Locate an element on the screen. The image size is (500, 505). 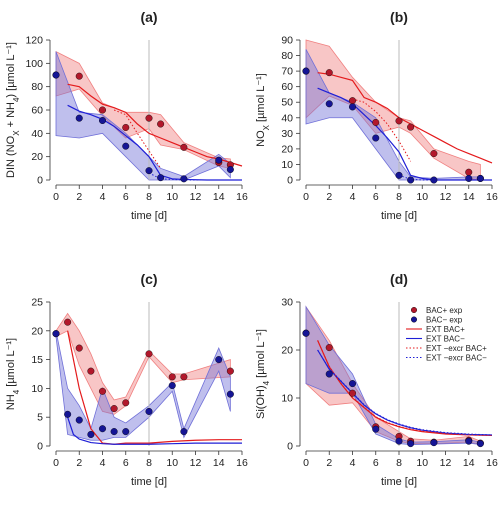
y-tick-label: 25 is located at coordinates (37, 303).